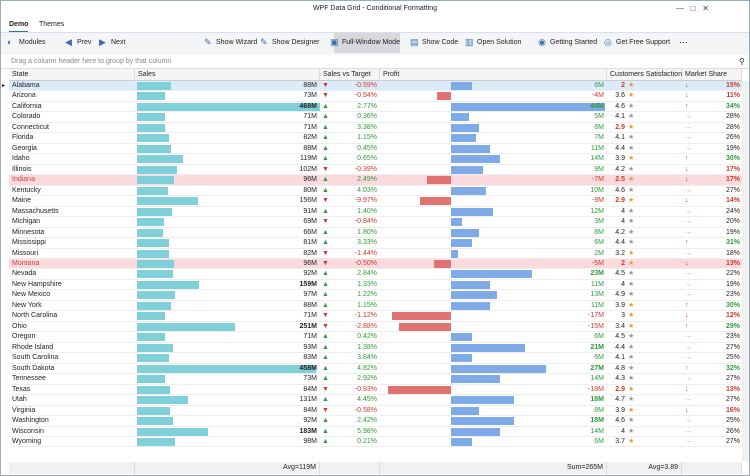 The width and height of the screenshot is (750, 476). I want to click on toolbar-button: Show Designer, so click(296, 42).